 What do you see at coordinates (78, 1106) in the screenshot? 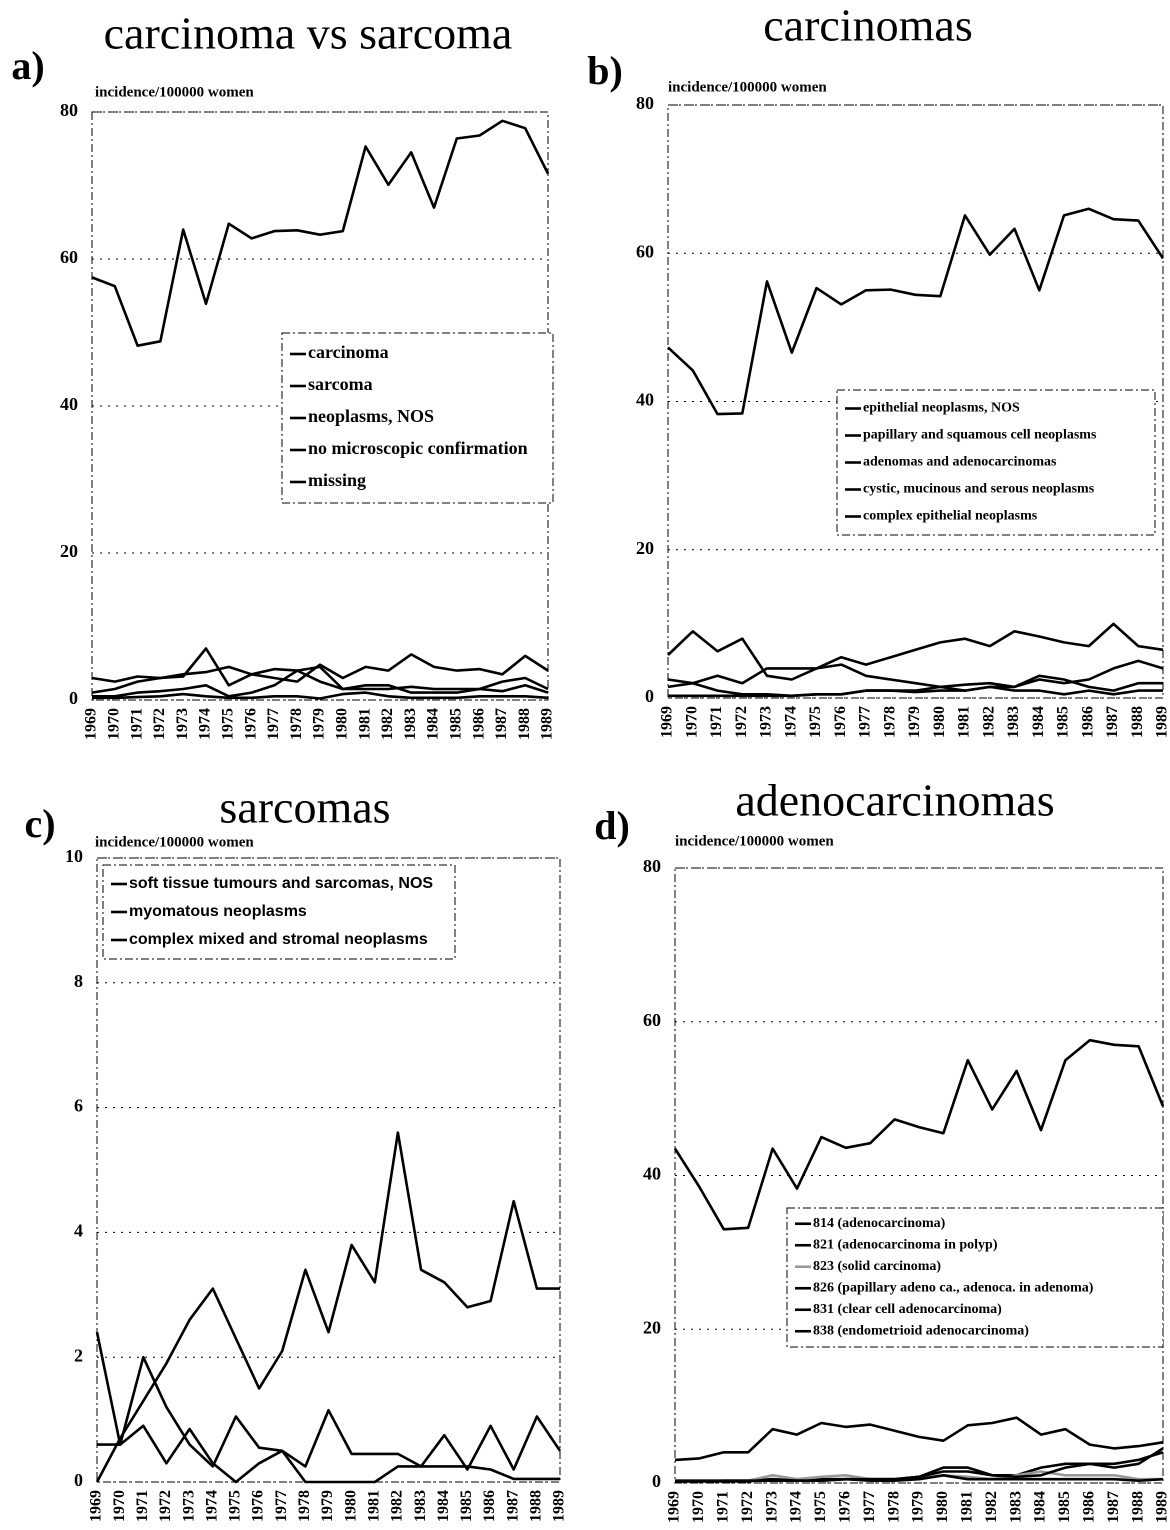
I see `y-tick-label: 6` at bounding box center [78, 1106].